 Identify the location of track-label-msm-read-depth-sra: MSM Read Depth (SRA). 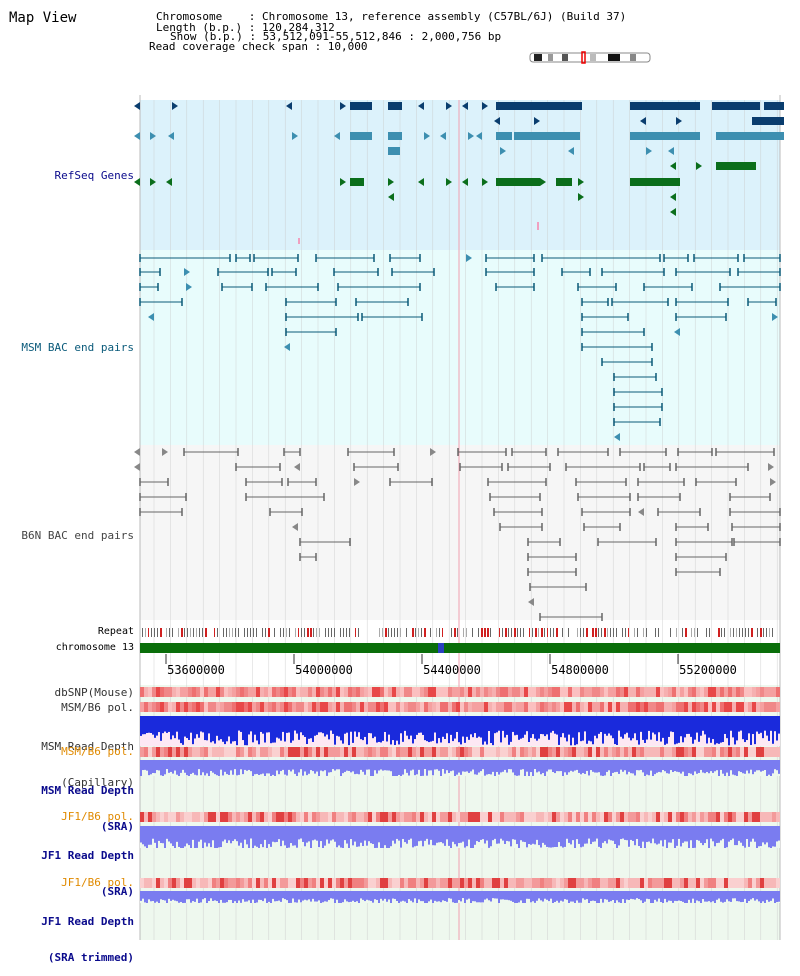
(87, 803).